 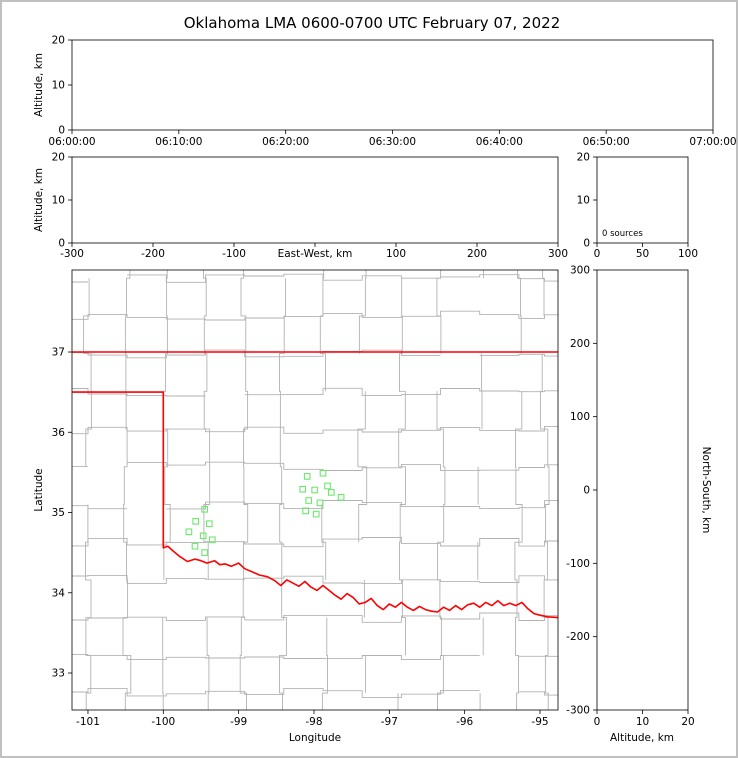 What do you see at coordinates (315, 738) in the screenshot?
I see `map-xlabel: Longitude` at bounding box center [315, 738].